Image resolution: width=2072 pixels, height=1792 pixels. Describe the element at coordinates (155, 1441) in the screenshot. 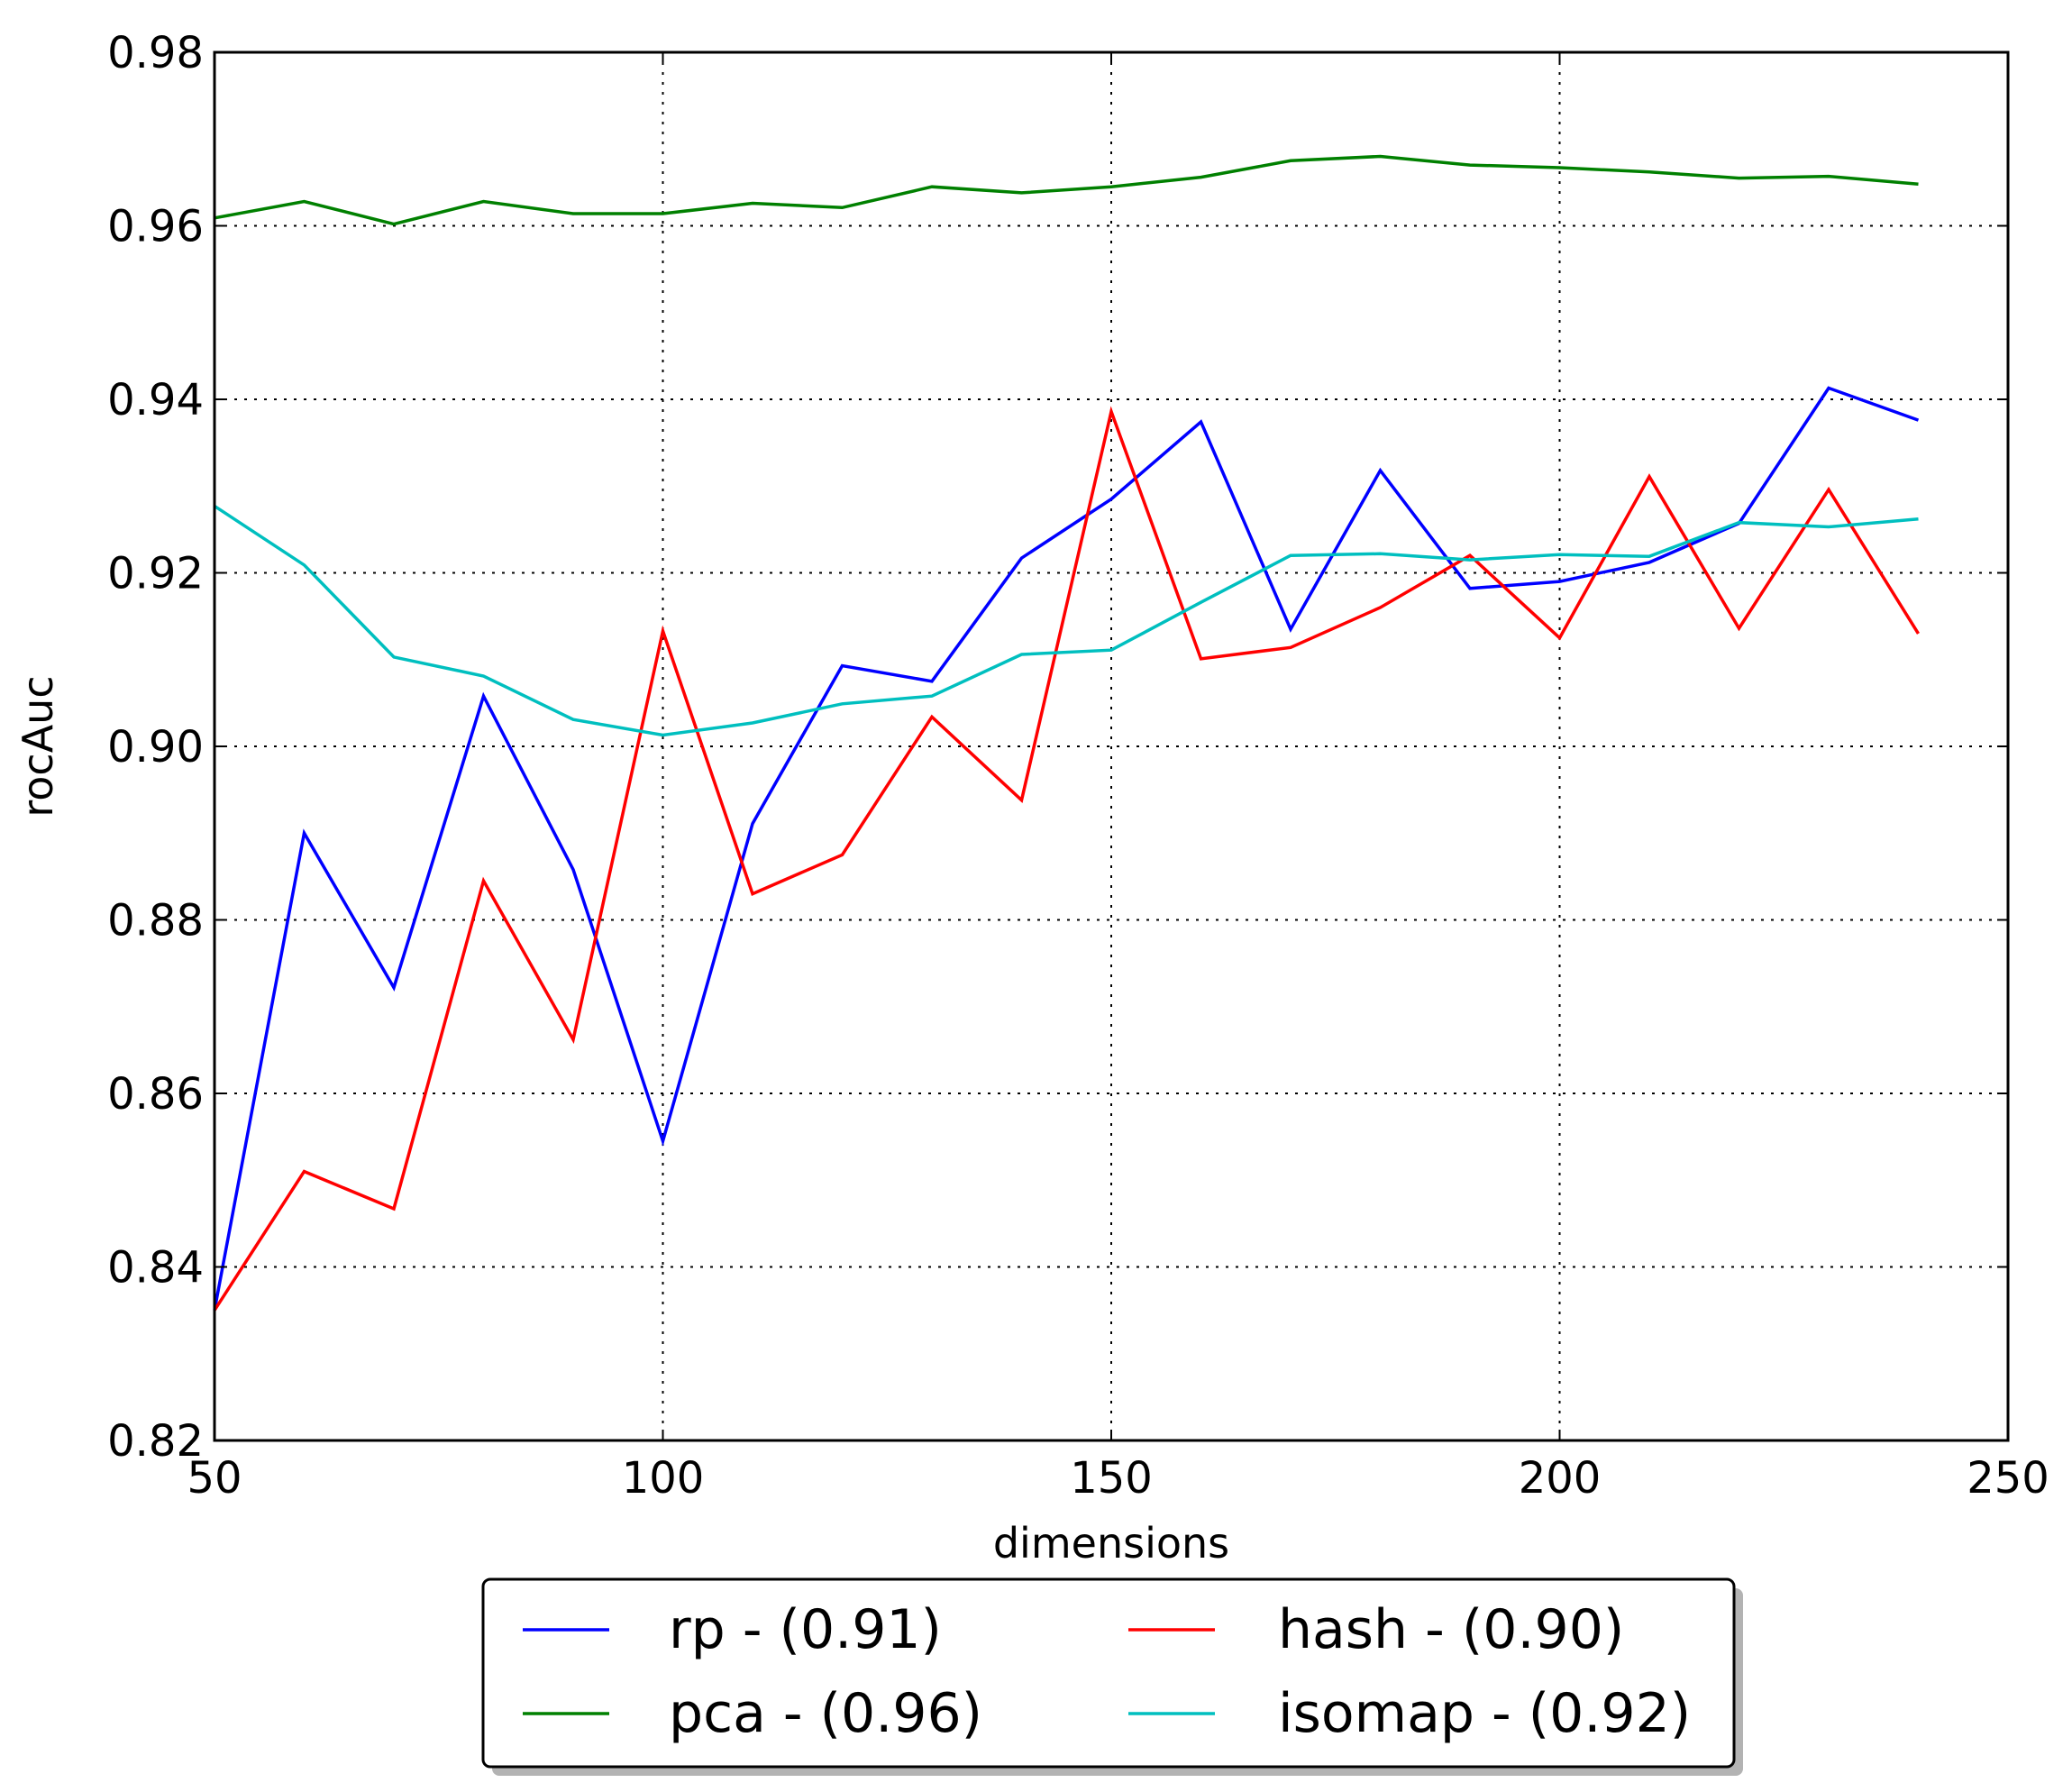

I see `y-tick-label: 0.82` at that location.